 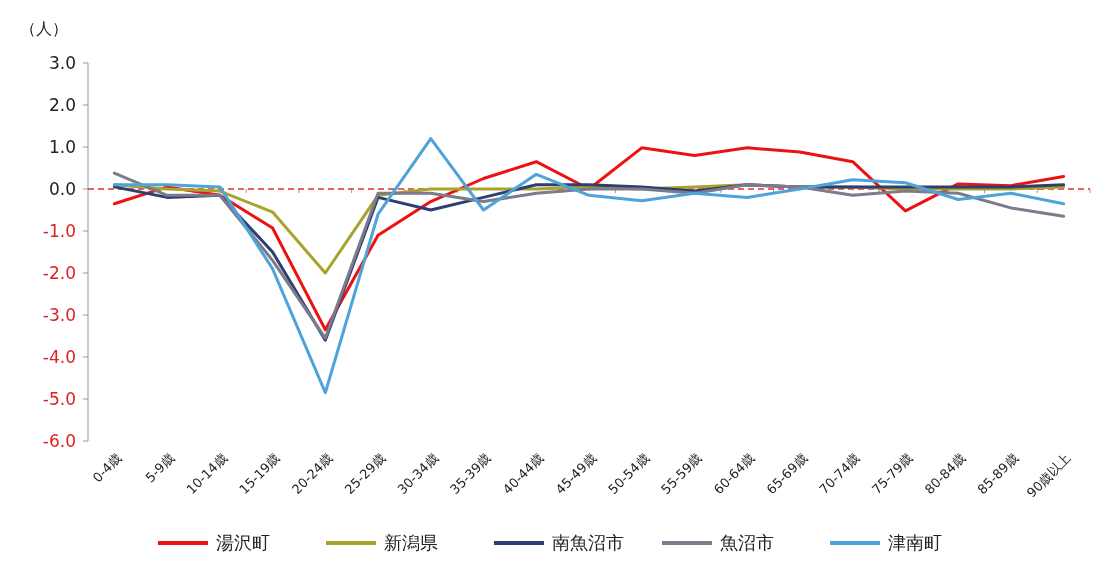 I want to click on y-tick-label: -5.0, so click(x=59, y=399).